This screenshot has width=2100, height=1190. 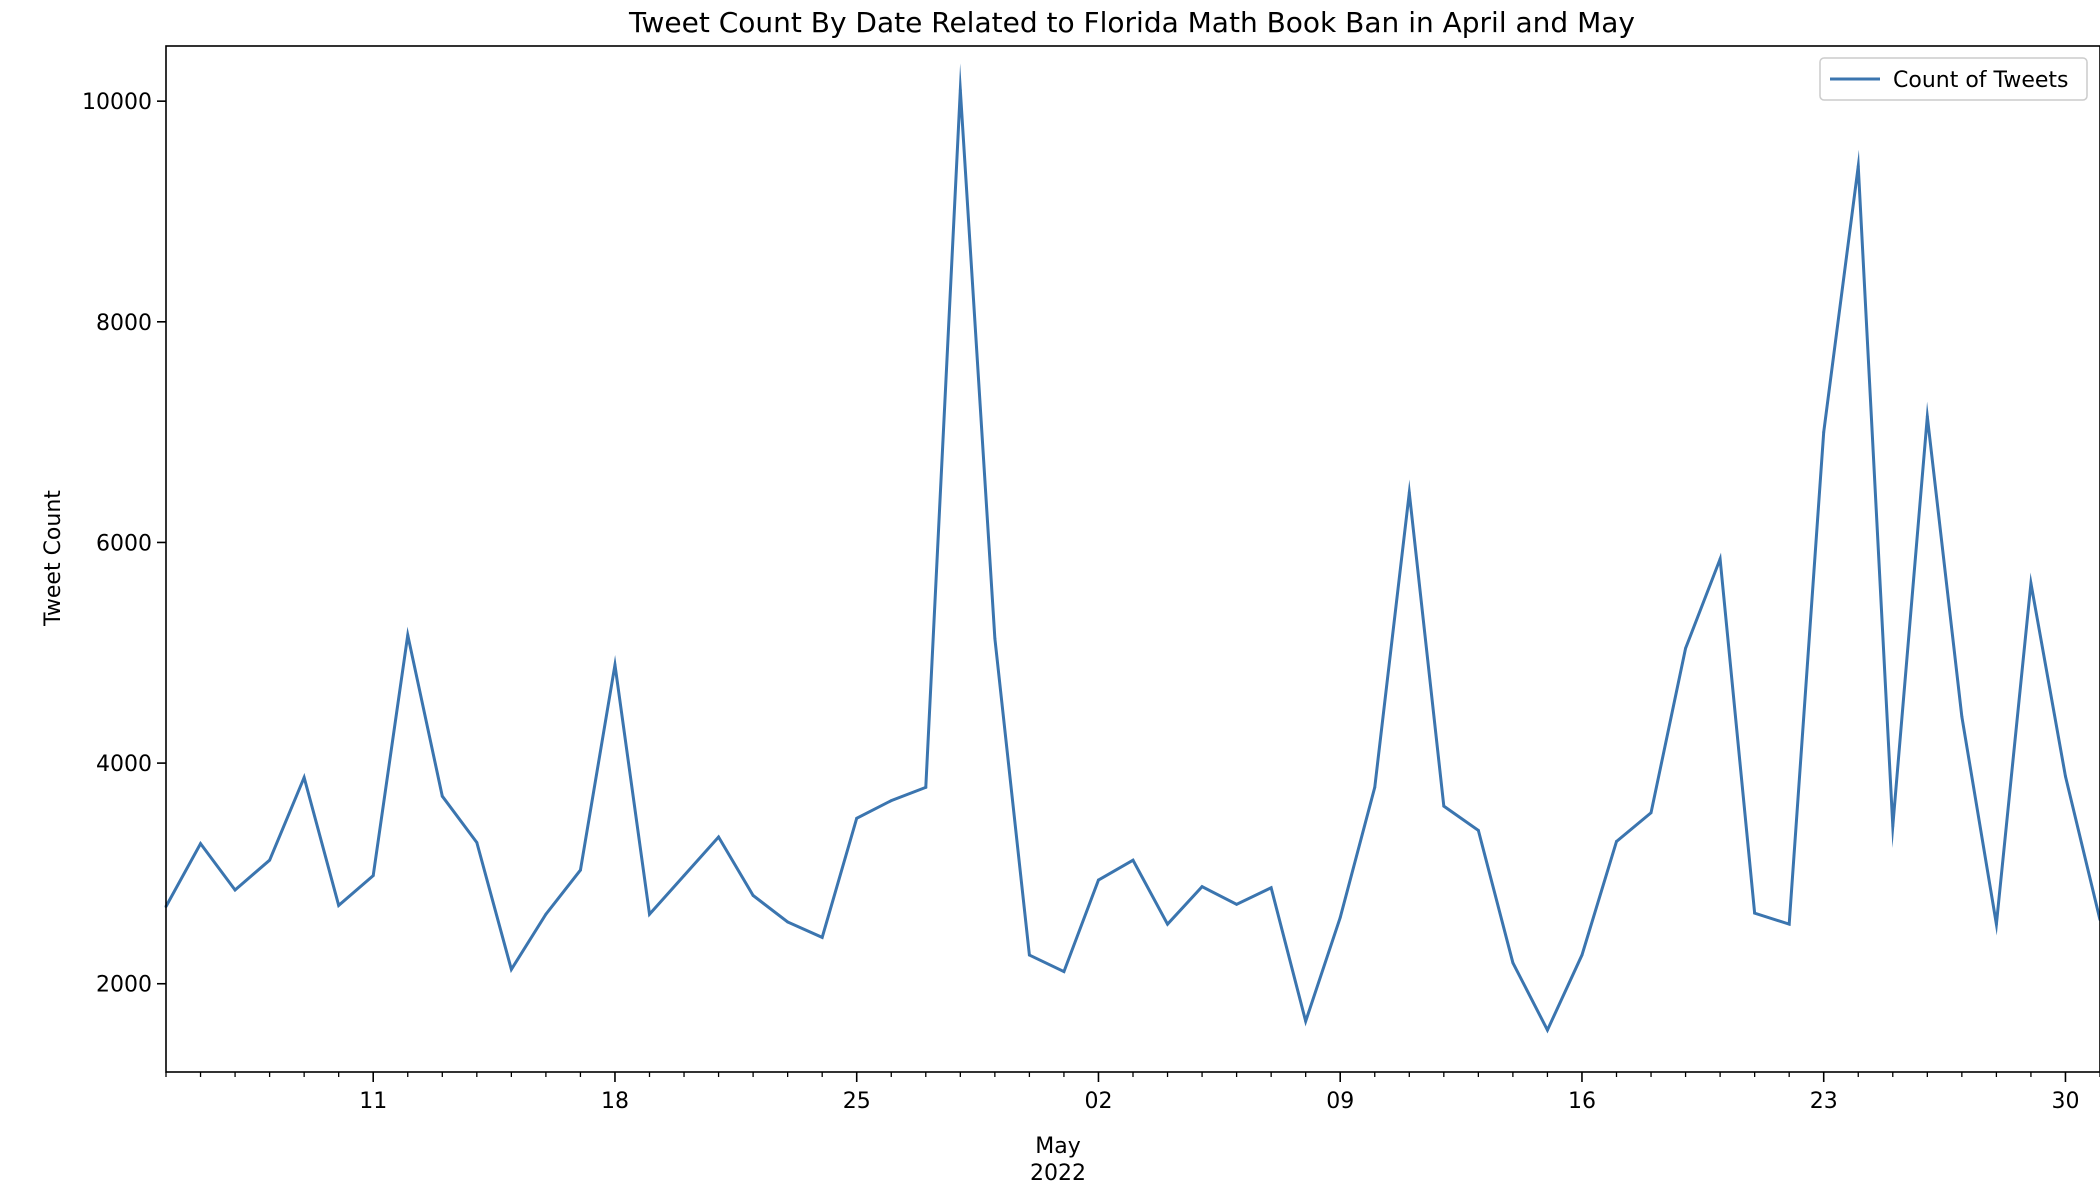 I want to click on y-tick-label: 10000, so click(x=117, y=102).